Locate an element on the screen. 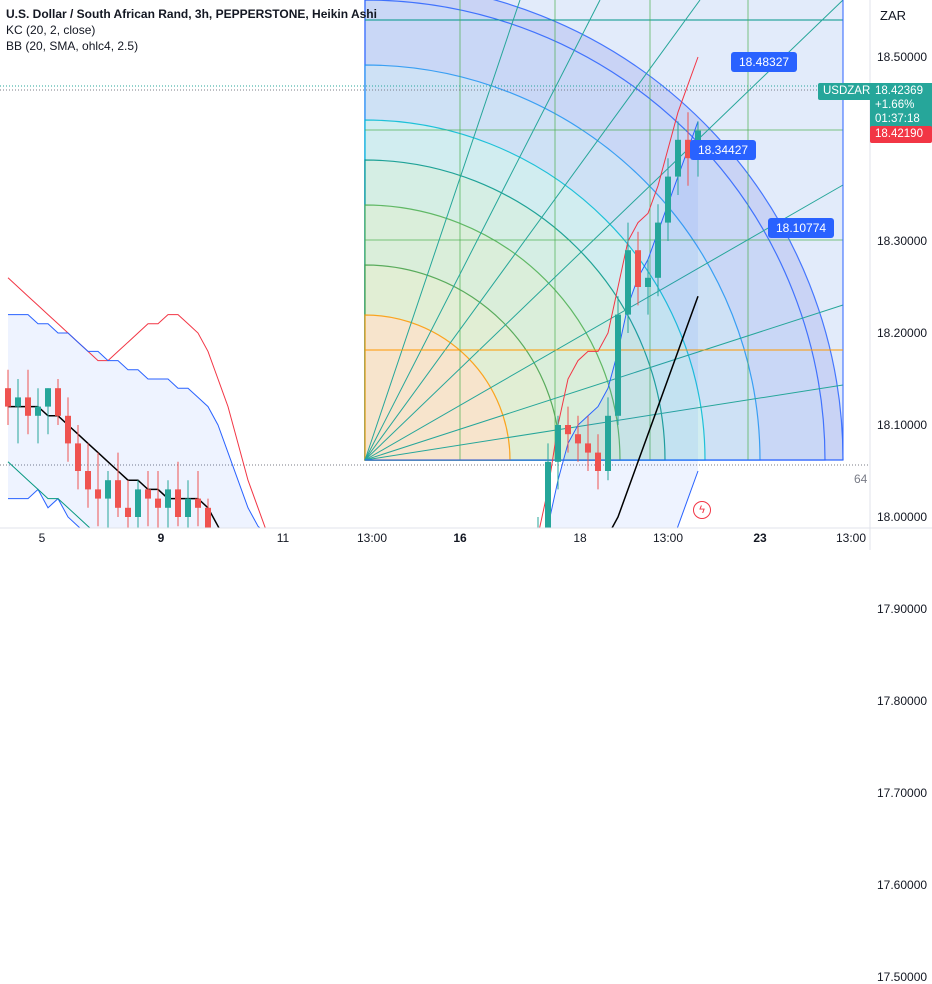 The image size is (932, 984). price-tick-label: 17.60000 is located at coordinates (902, 885).